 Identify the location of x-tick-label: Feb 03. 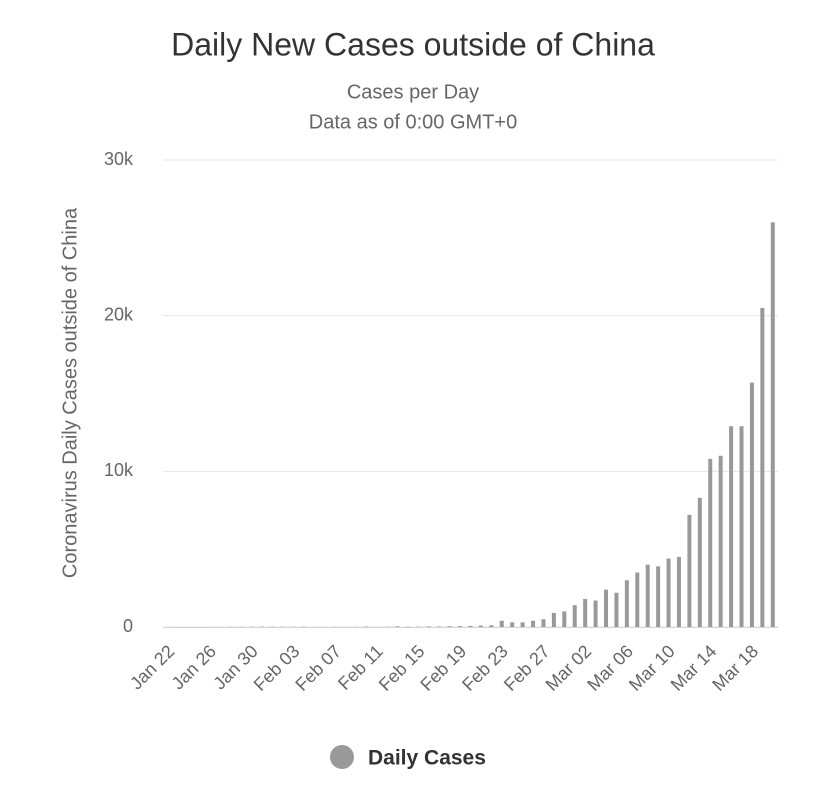
(277, 668).